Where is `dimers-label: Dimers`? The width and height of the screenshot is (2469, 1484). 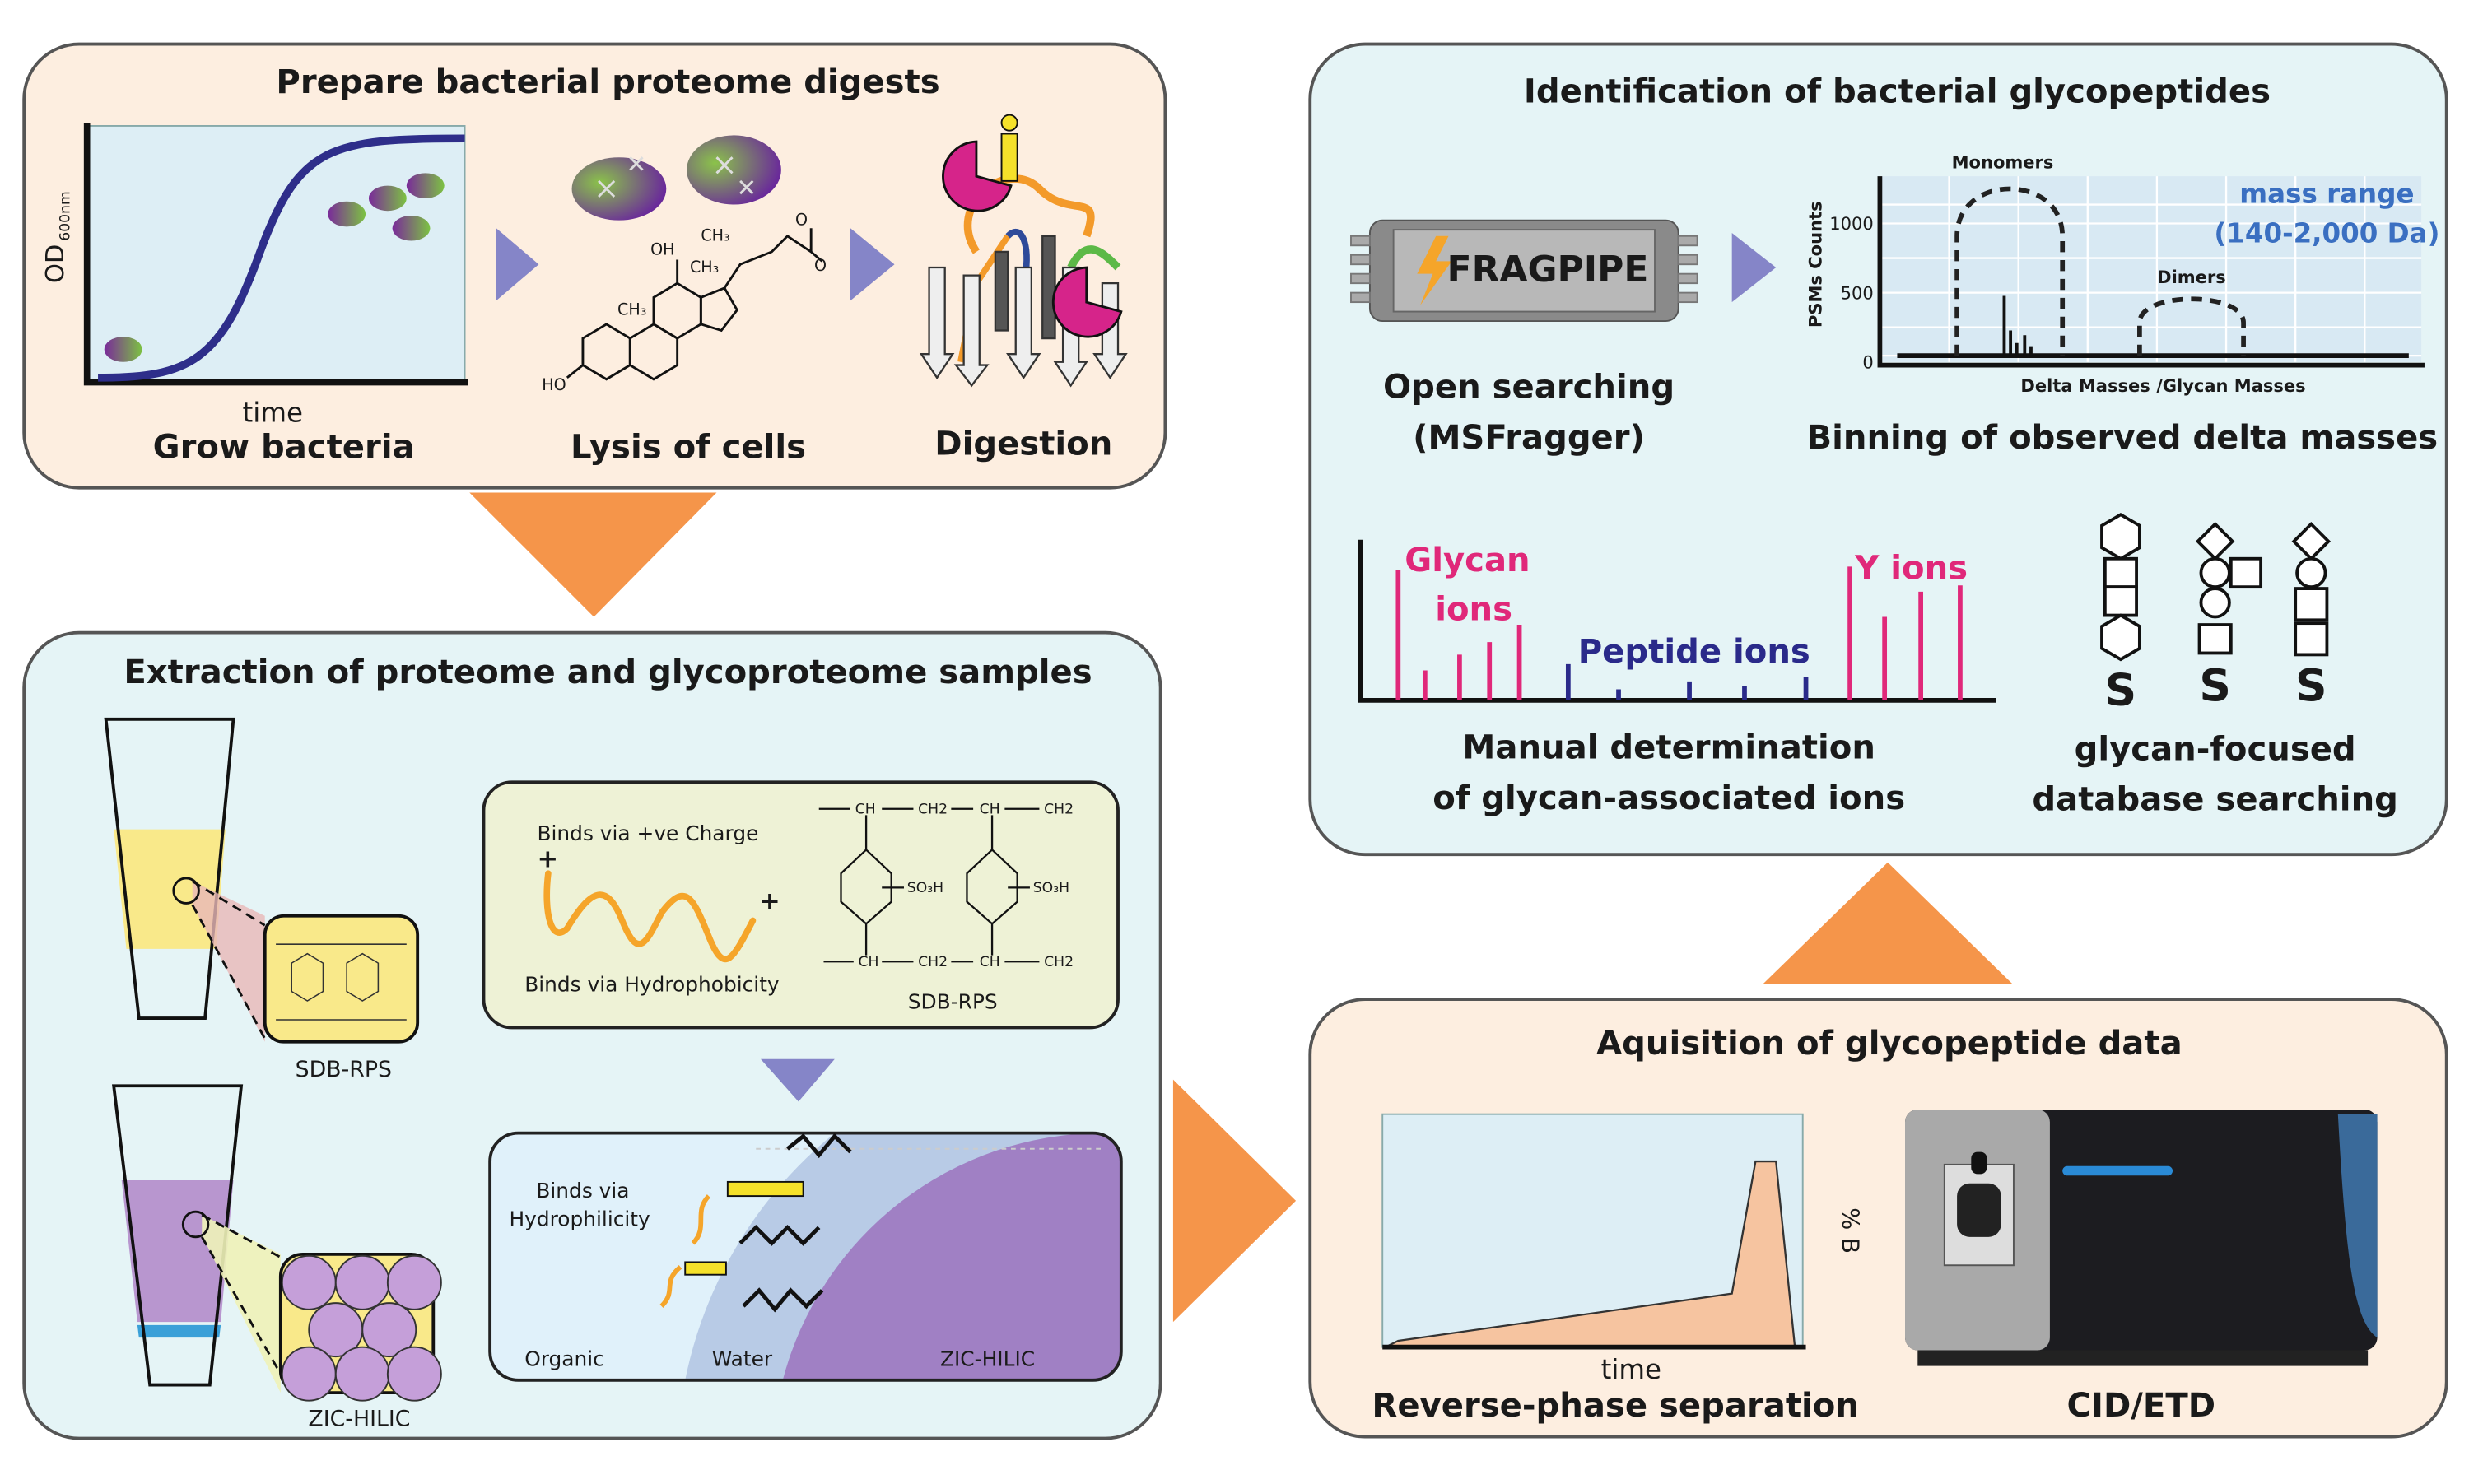 dimers-label: Dimers is located at coordinates (2191, 277).